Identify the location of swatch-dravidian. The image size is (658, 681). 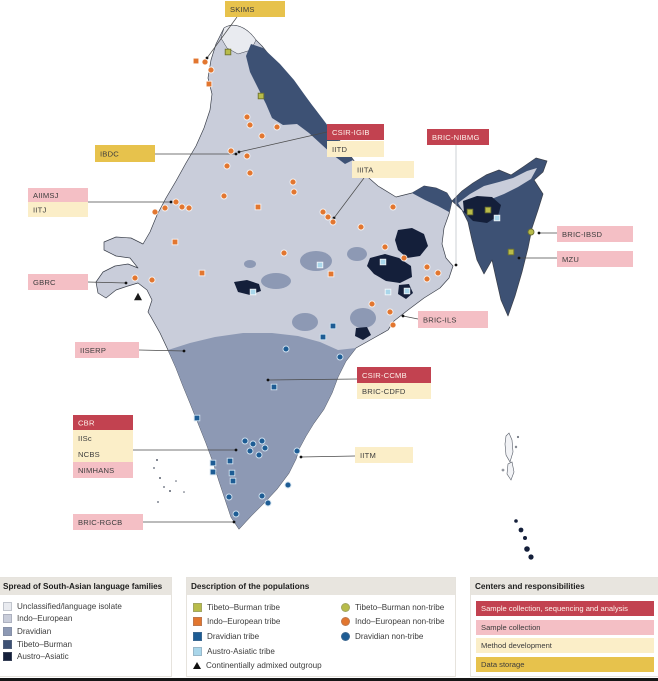
(7, 631).